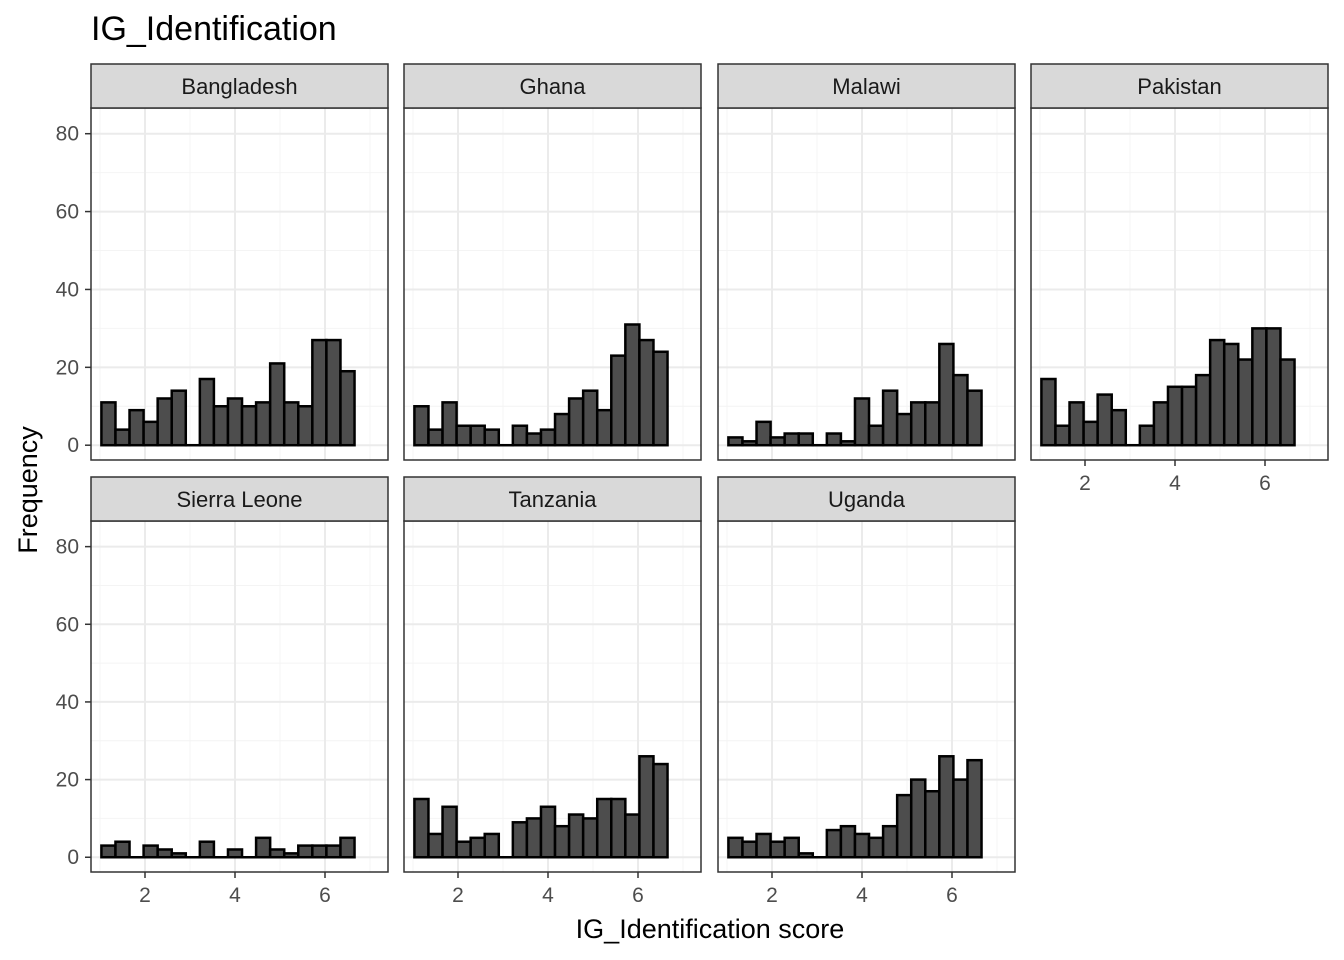 This screenshot has width=1344, height=960. I want to click on y-tick-label: 20, so click(67, 780).